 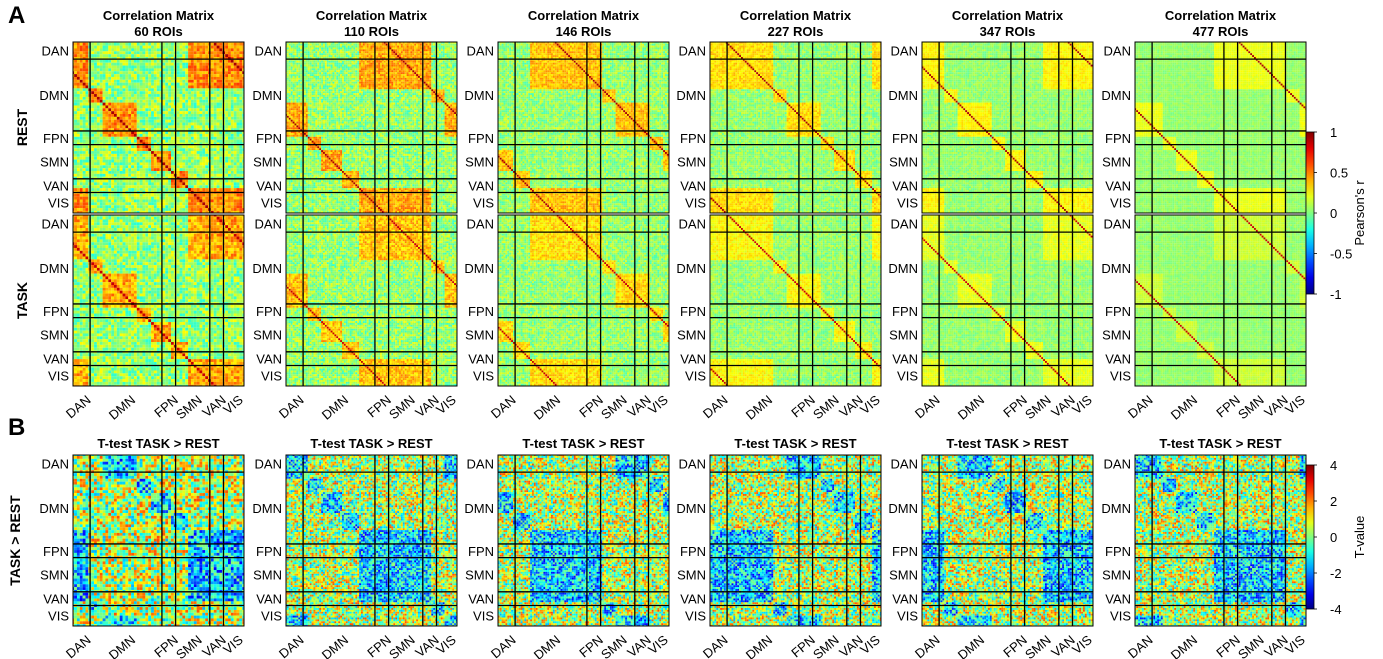 What do you see at coordinates (870, 644) in the screenshot?
I see `xtick-VIS-3-2: VIS` at bounding box center [870, 644].